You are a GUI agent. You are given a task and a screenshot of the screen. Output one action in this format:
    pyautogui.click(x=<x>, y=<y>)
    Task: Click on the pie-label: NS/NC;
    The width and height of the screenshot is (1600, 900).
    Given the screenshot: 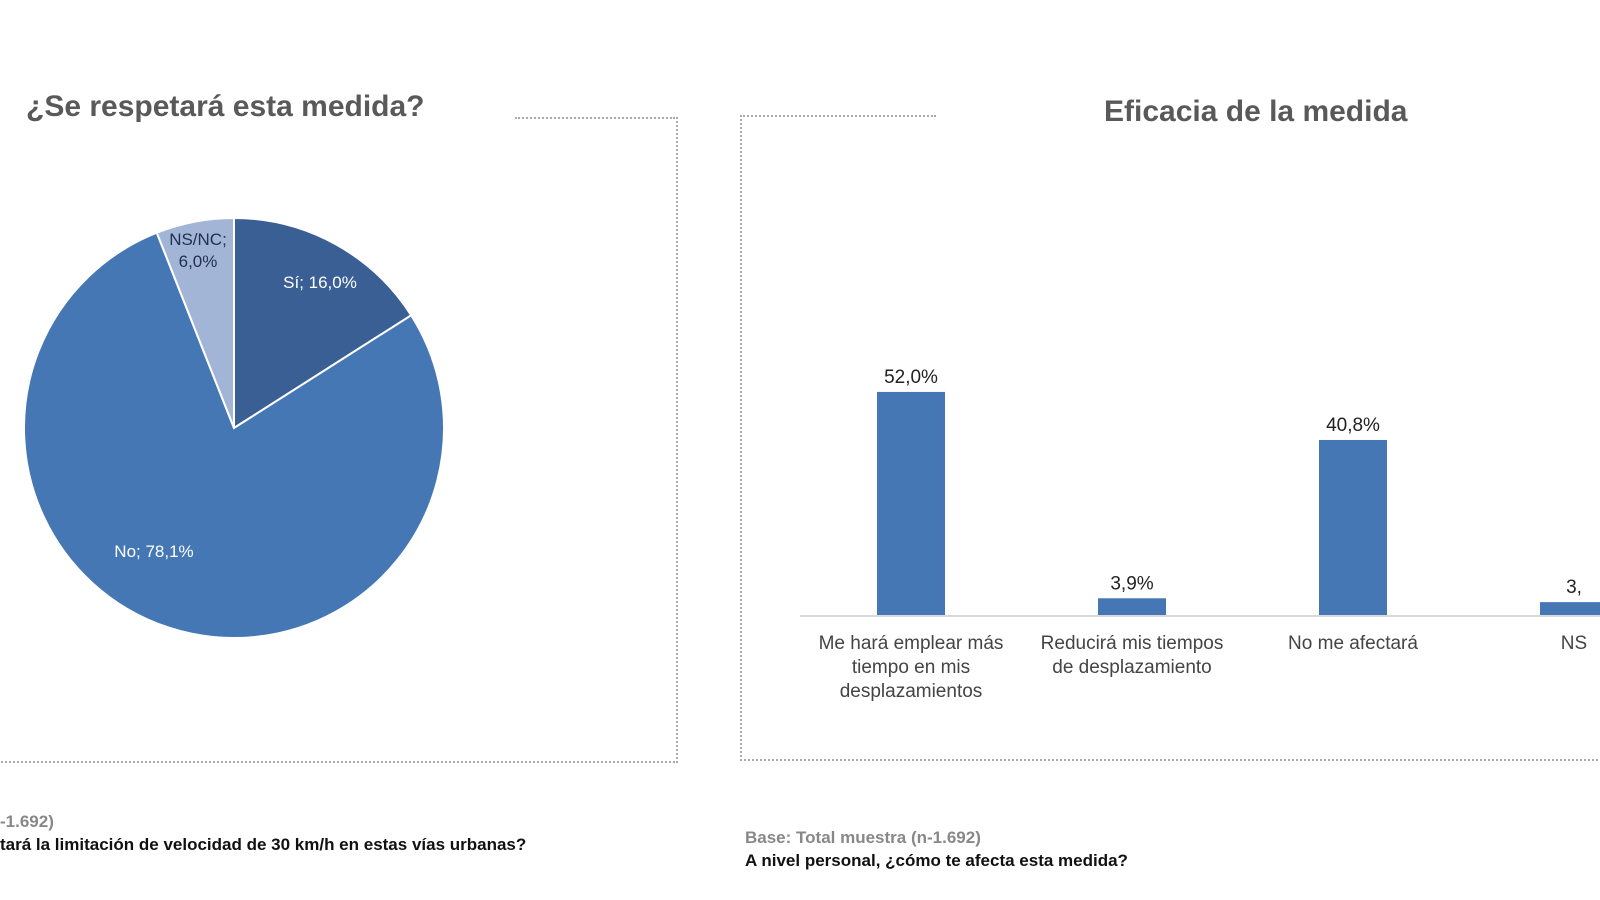 What is the action you would take?
    pyautogui.click(x=198, y=239)
    